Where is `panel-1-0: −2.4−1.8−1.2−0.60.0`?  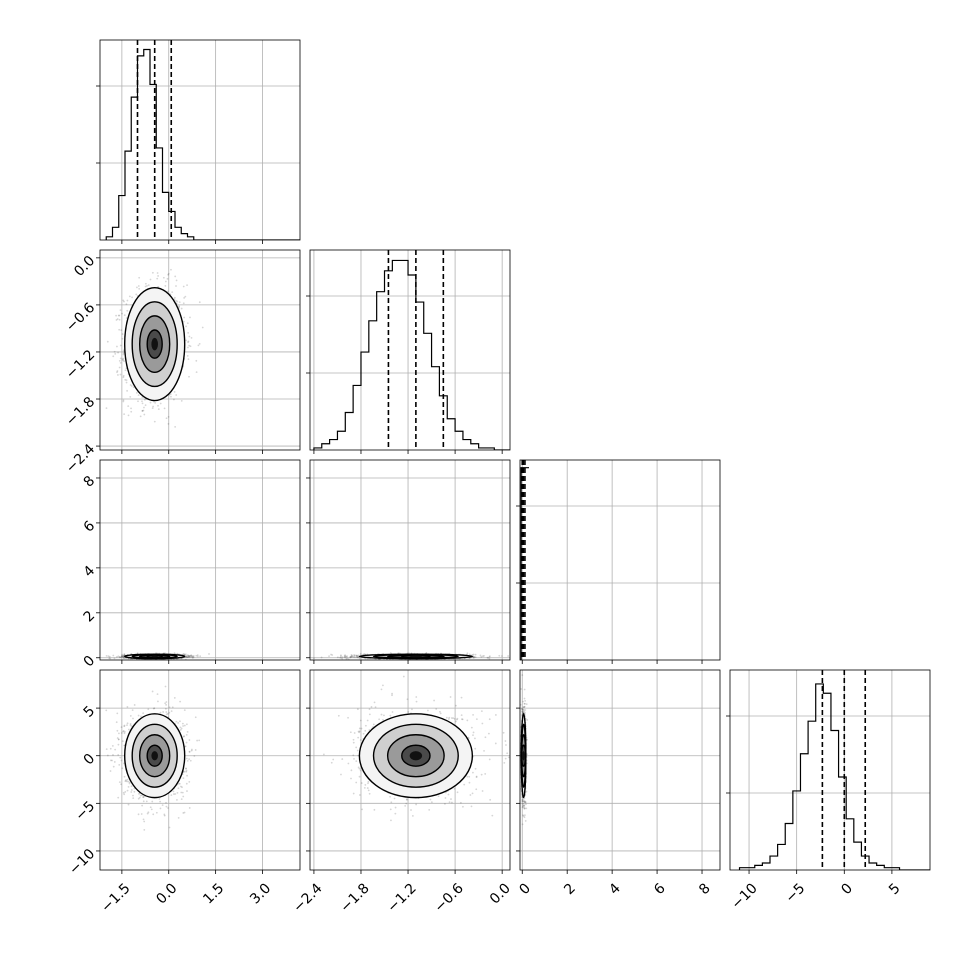 panel-1-0: −2.4−1.8−1.2−0.60.0 is located at coordinates (181, 360).